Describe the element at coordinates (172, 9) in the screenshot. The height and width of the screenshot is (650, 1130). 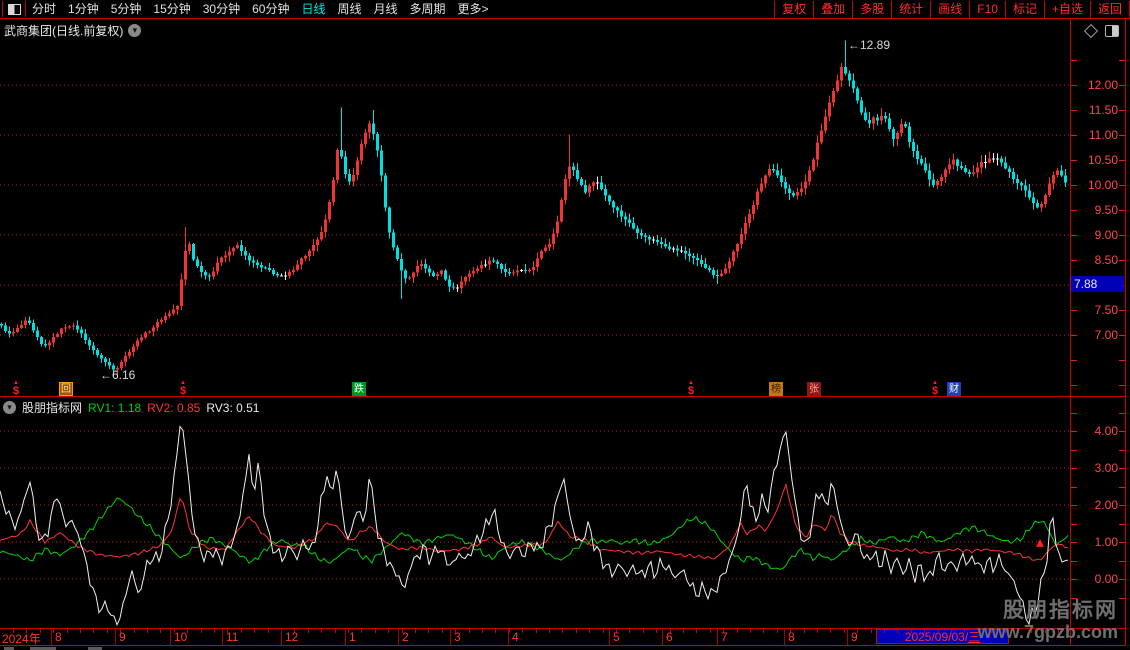
I see `menu-item-15分钟: 15分钟` at that location.